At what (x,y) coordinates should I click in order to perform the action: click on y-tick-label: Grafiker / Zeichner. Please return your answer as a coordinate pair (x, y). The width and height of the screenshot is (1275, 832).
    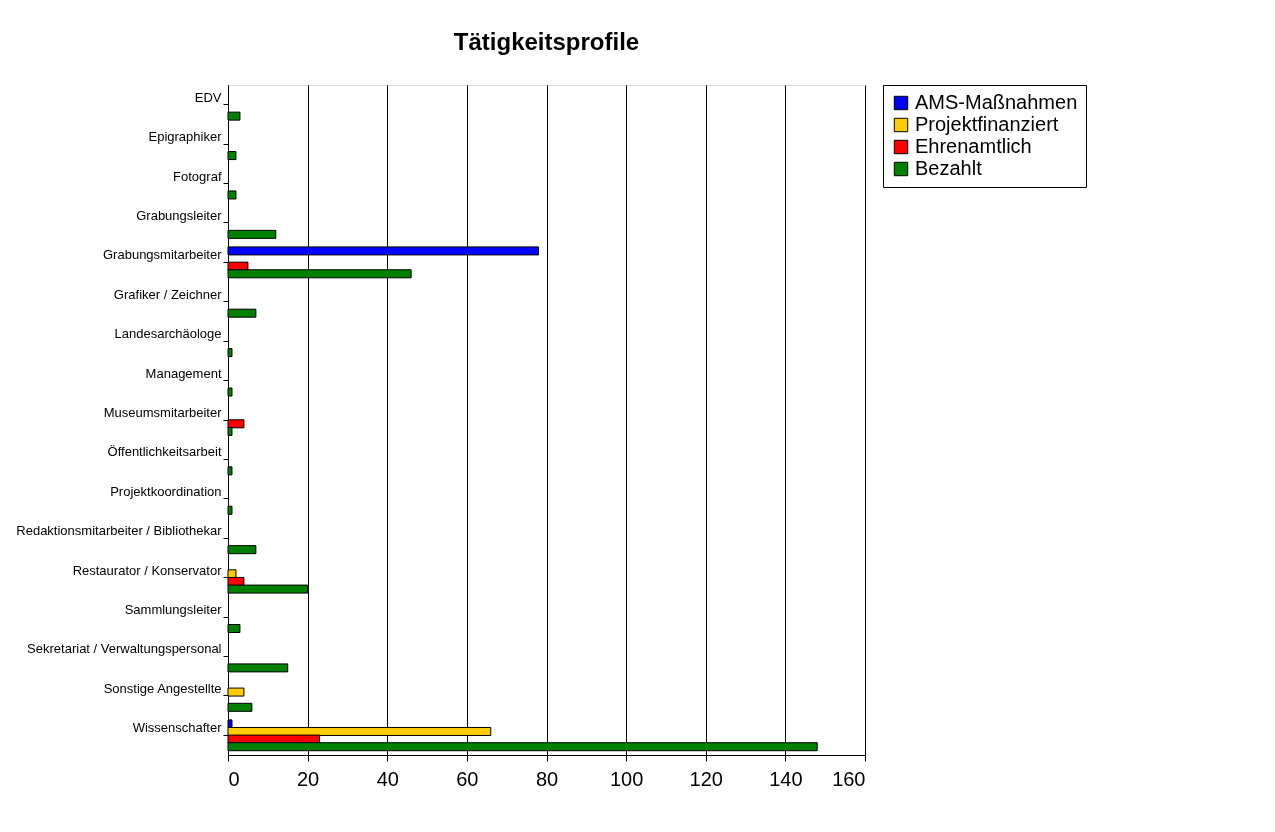
    Looking at the image, I should click on (168, 294).